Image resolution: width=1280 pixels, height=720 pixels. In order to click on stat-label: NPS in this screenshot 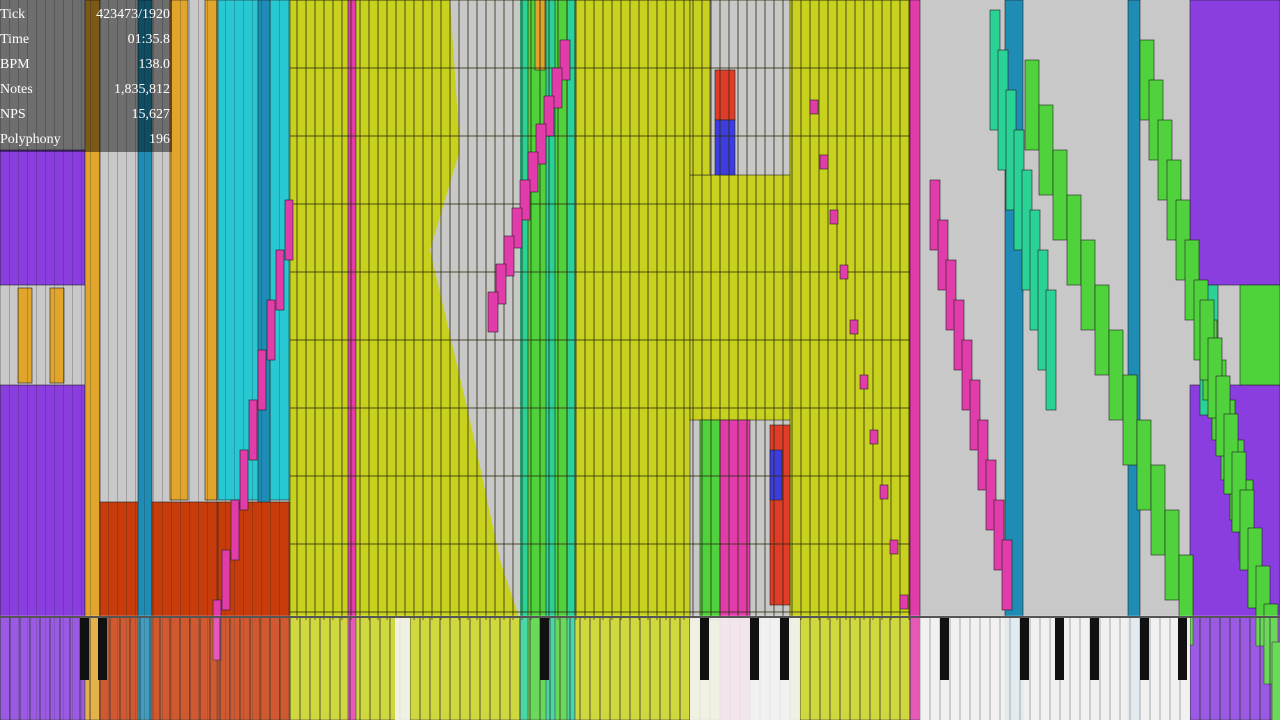, I will do `click(13, 114)`.